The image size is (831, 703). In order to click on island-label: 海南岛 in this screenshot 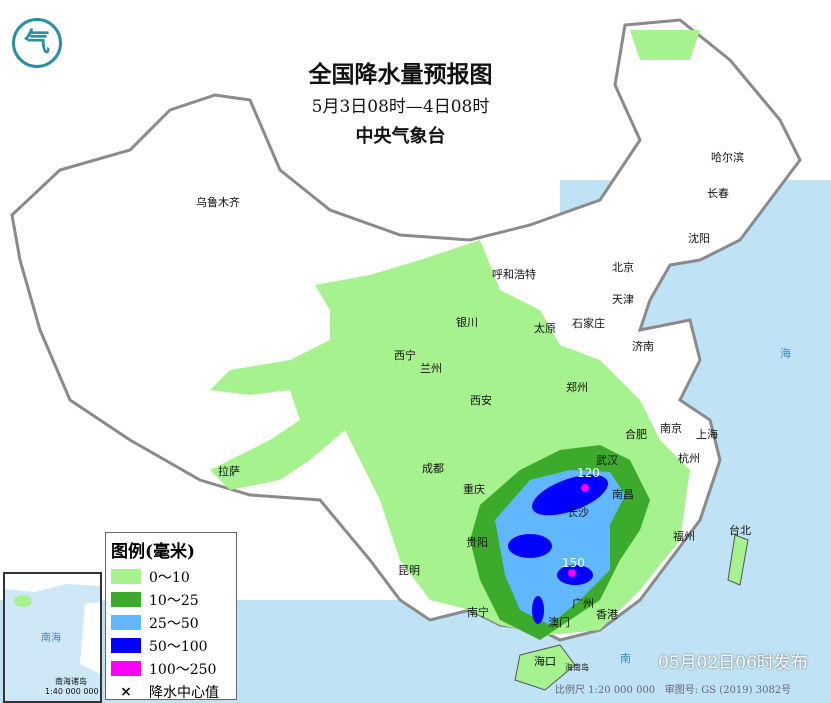, I will do `click(577, 667)`.